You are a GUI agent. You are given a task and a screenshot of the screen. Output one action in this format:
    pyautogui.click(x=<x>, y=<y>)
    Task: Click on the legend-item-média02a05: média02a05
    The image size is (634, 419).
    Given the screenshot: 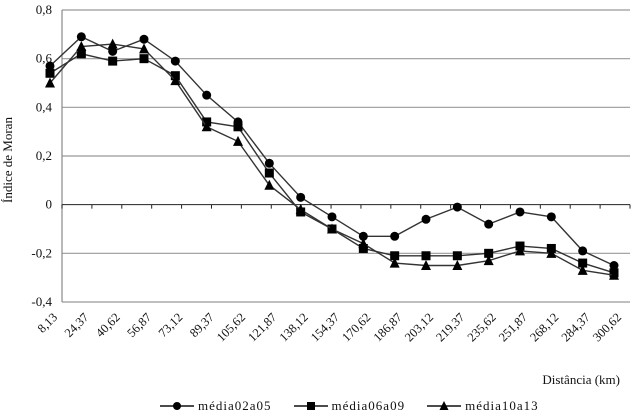 What is the action you would take?
    pyautogui.click(x=215, y=406)
    